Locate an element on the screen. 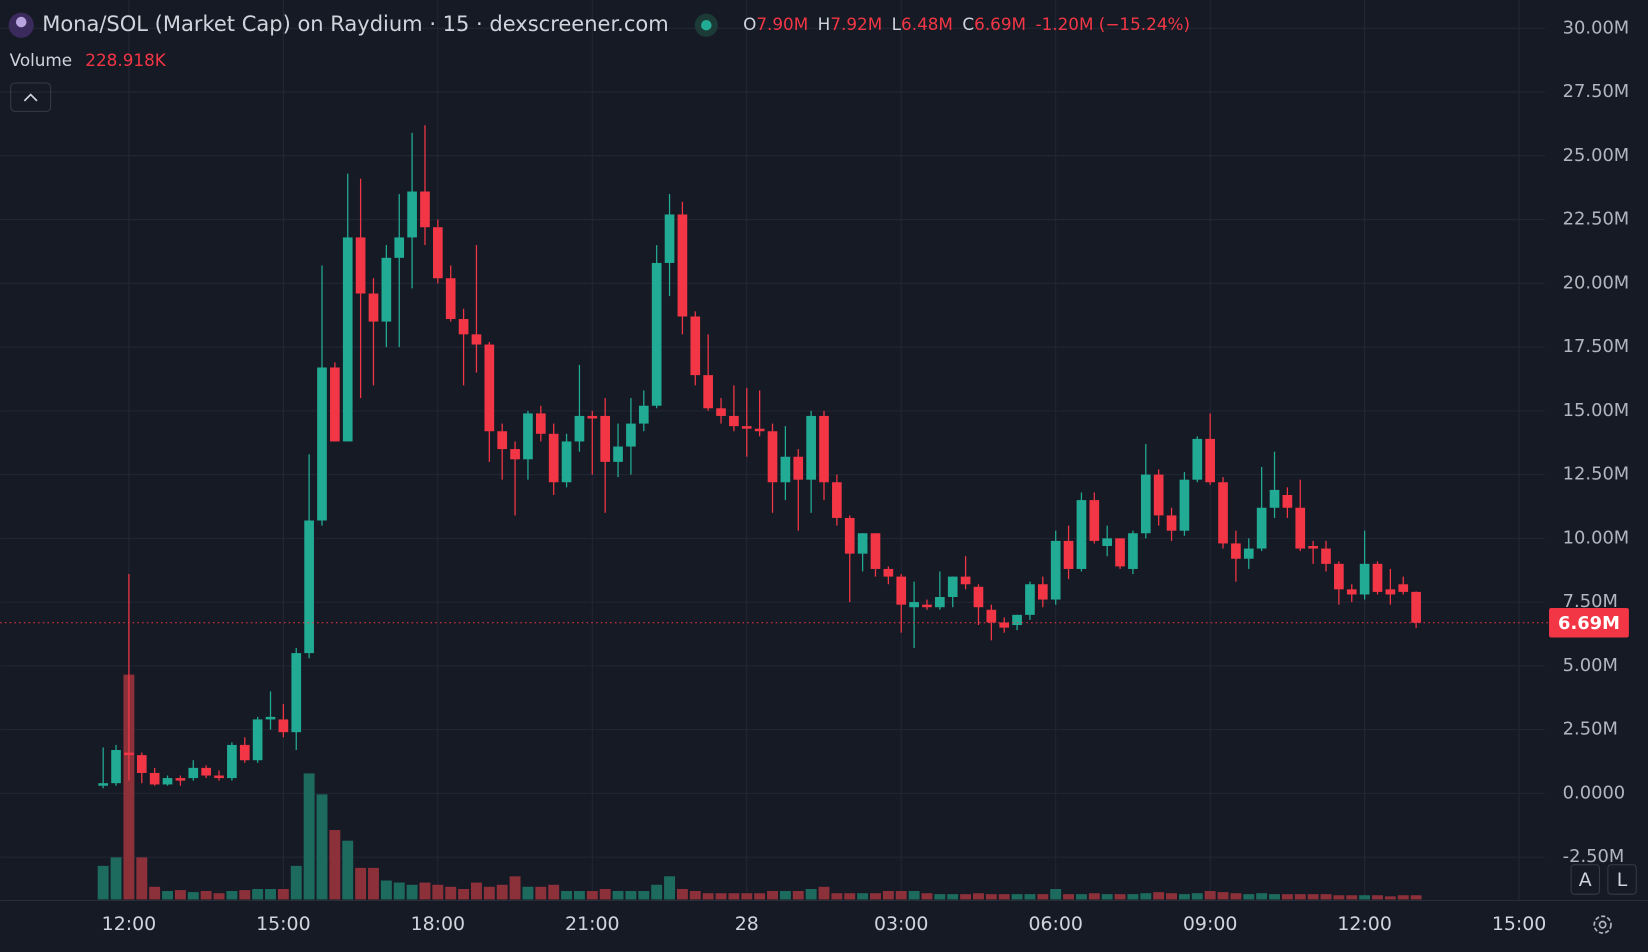 This screenshot has width=1648, height=952. settings-button is located at coordinates (1602, 924).